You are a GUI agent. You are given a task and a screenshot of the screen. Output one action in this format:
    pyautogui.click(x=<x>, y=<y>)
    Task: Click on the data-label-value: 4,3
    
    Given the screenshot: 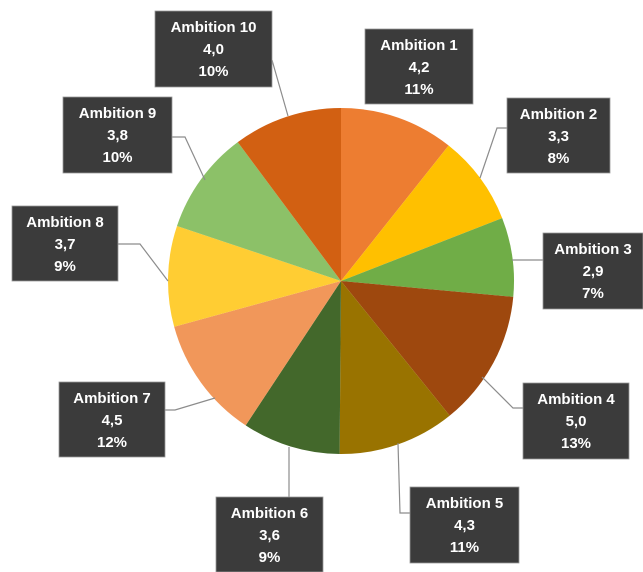 What is the action you would take?
    pyautogui.click(x=464, y=525)
    